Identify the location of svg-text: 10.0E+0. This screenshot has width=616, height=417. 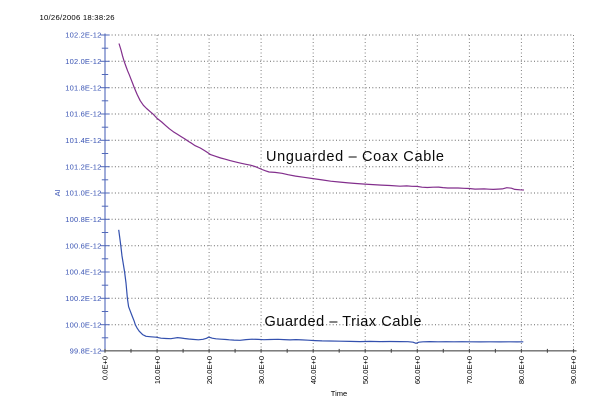
(157, 370).